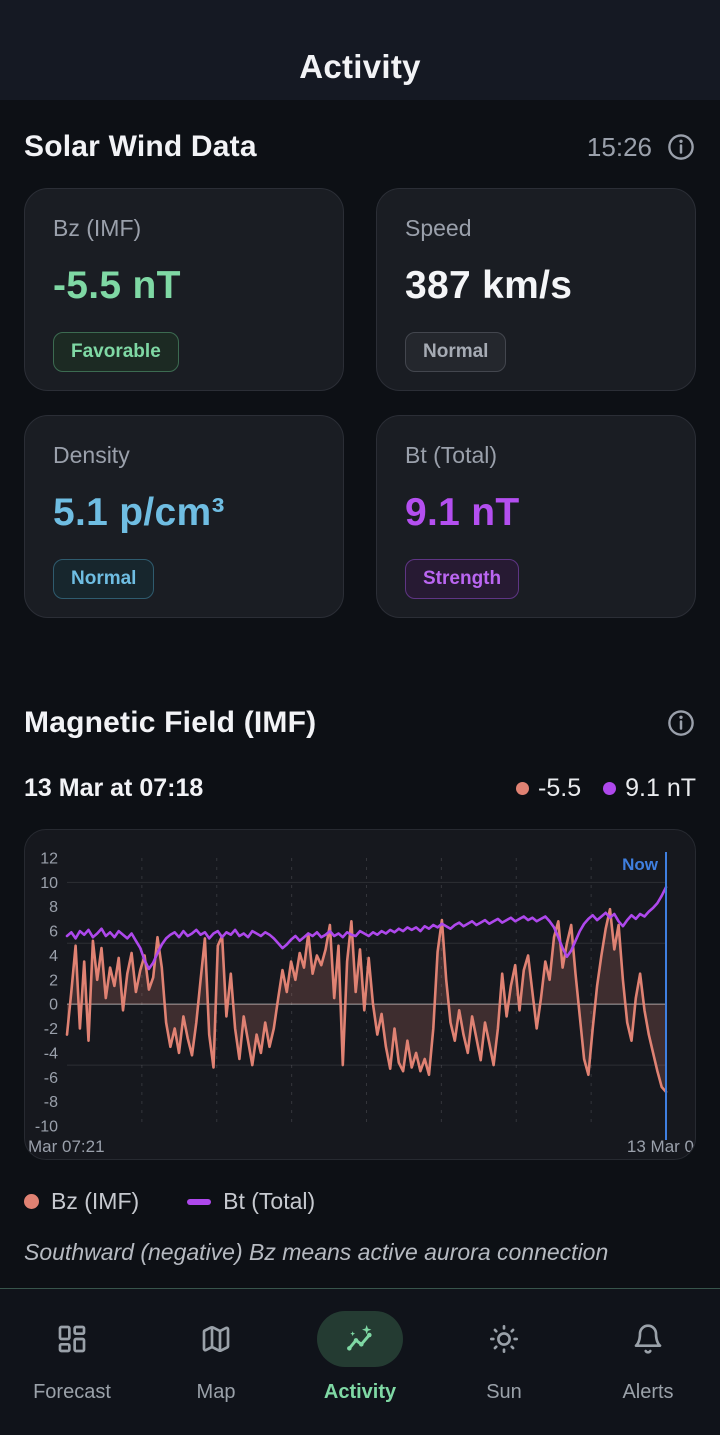 The width and height of the screenshot is (720, 1435). What do you see at coordinates (117, 285) in the screenshot?
I see `stat-value: -5.5 nT` at bounding box center [117, 285].